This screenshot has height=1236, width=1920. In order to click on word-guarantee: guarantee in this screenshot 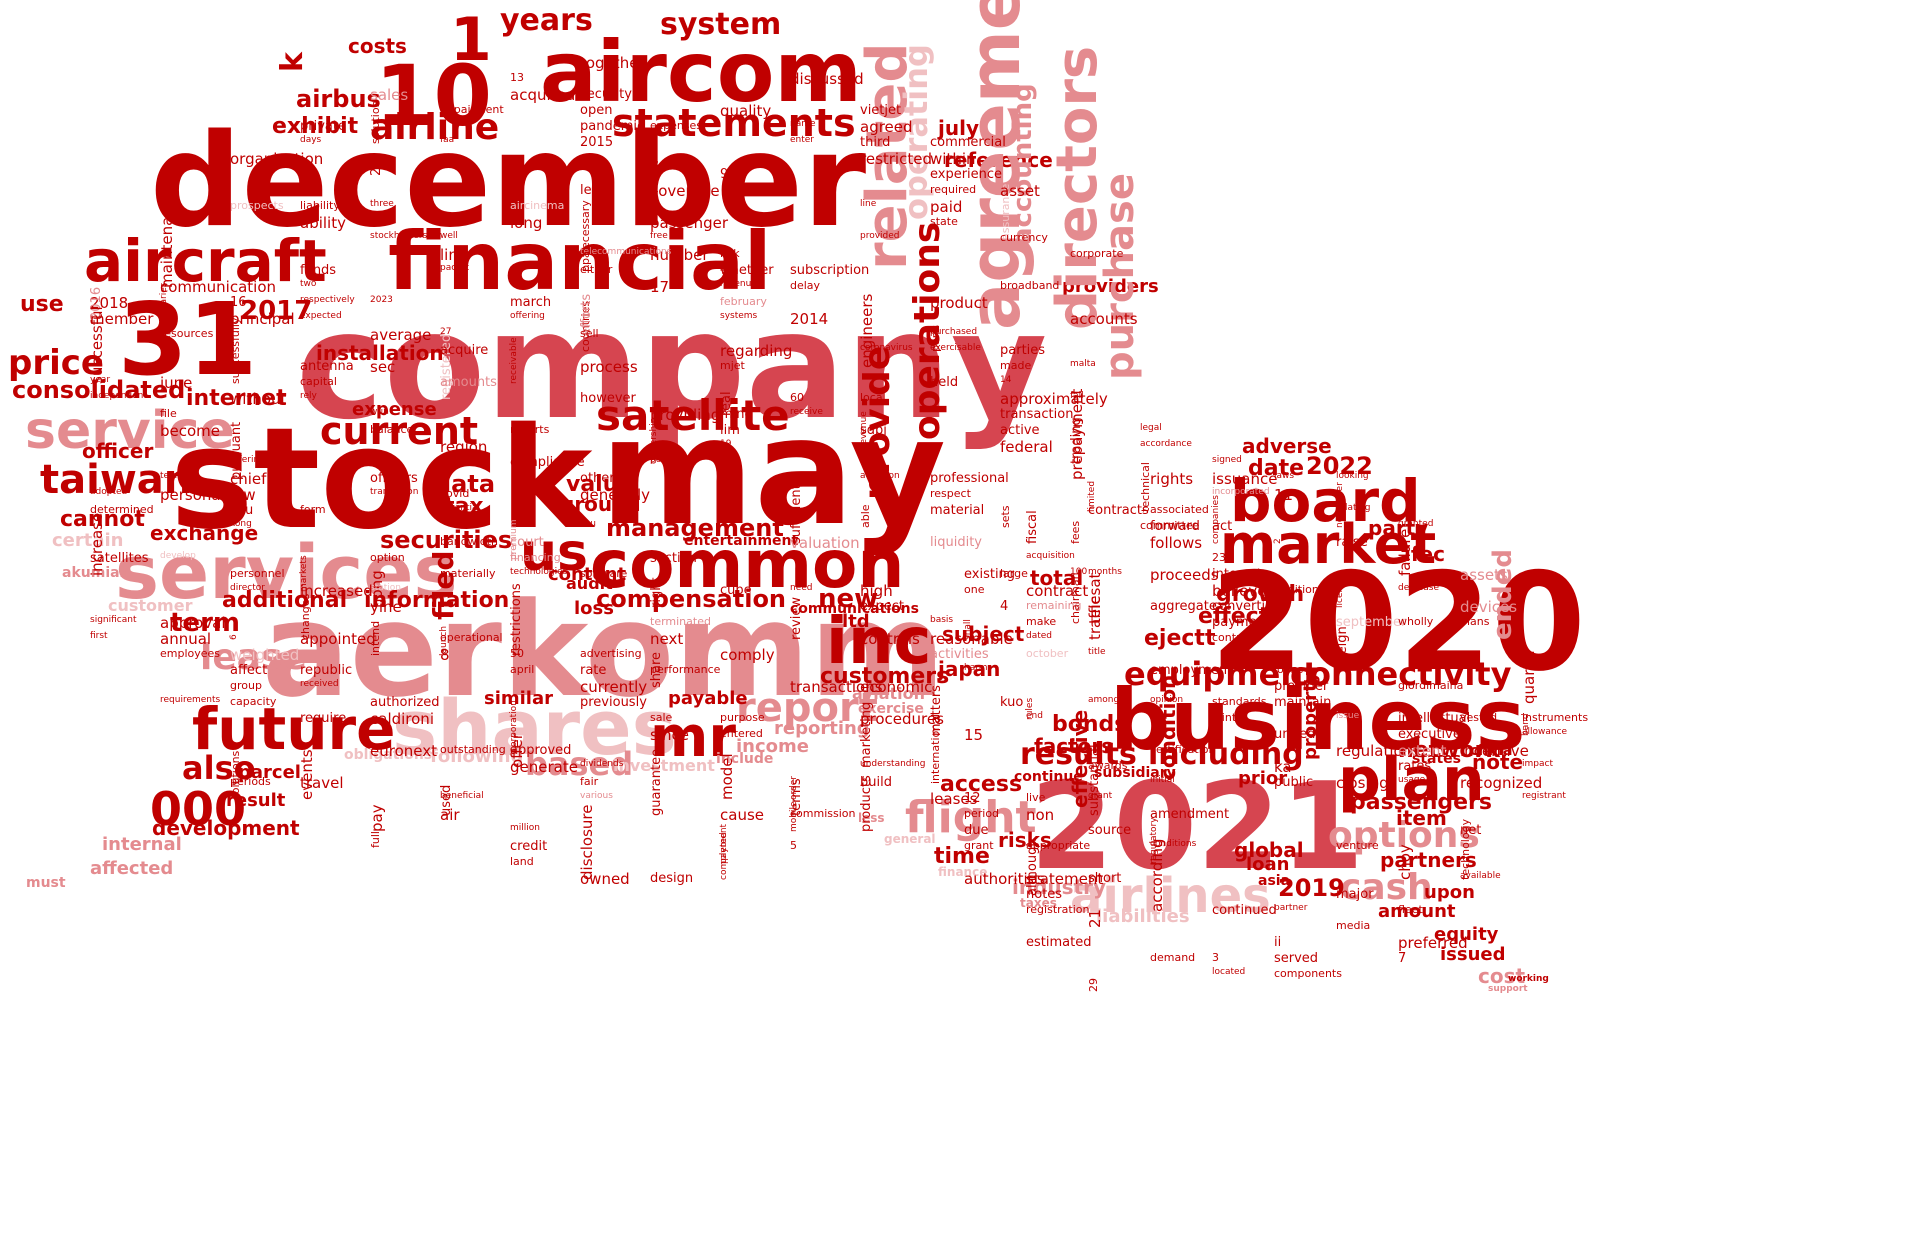, I will do `click(656, 782)`.